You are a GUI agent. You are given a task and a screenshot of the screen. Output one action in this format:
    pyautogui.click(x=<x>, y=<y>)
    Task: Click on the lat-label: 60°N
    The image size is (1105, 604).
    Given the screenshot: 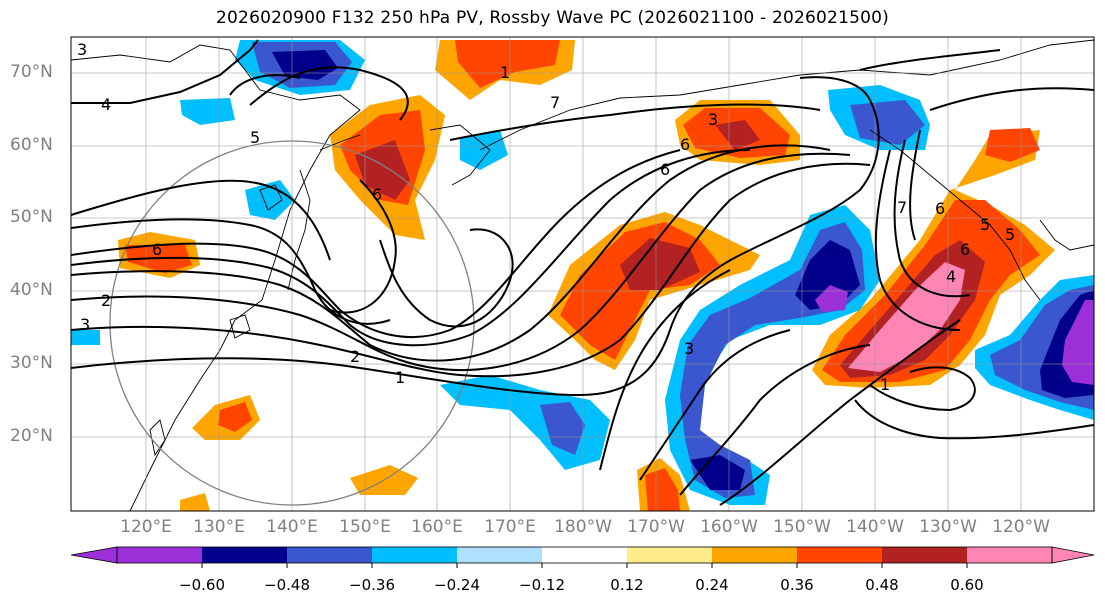 What is the action you would take?
    pyautogui.click(x=31, y=145)
    